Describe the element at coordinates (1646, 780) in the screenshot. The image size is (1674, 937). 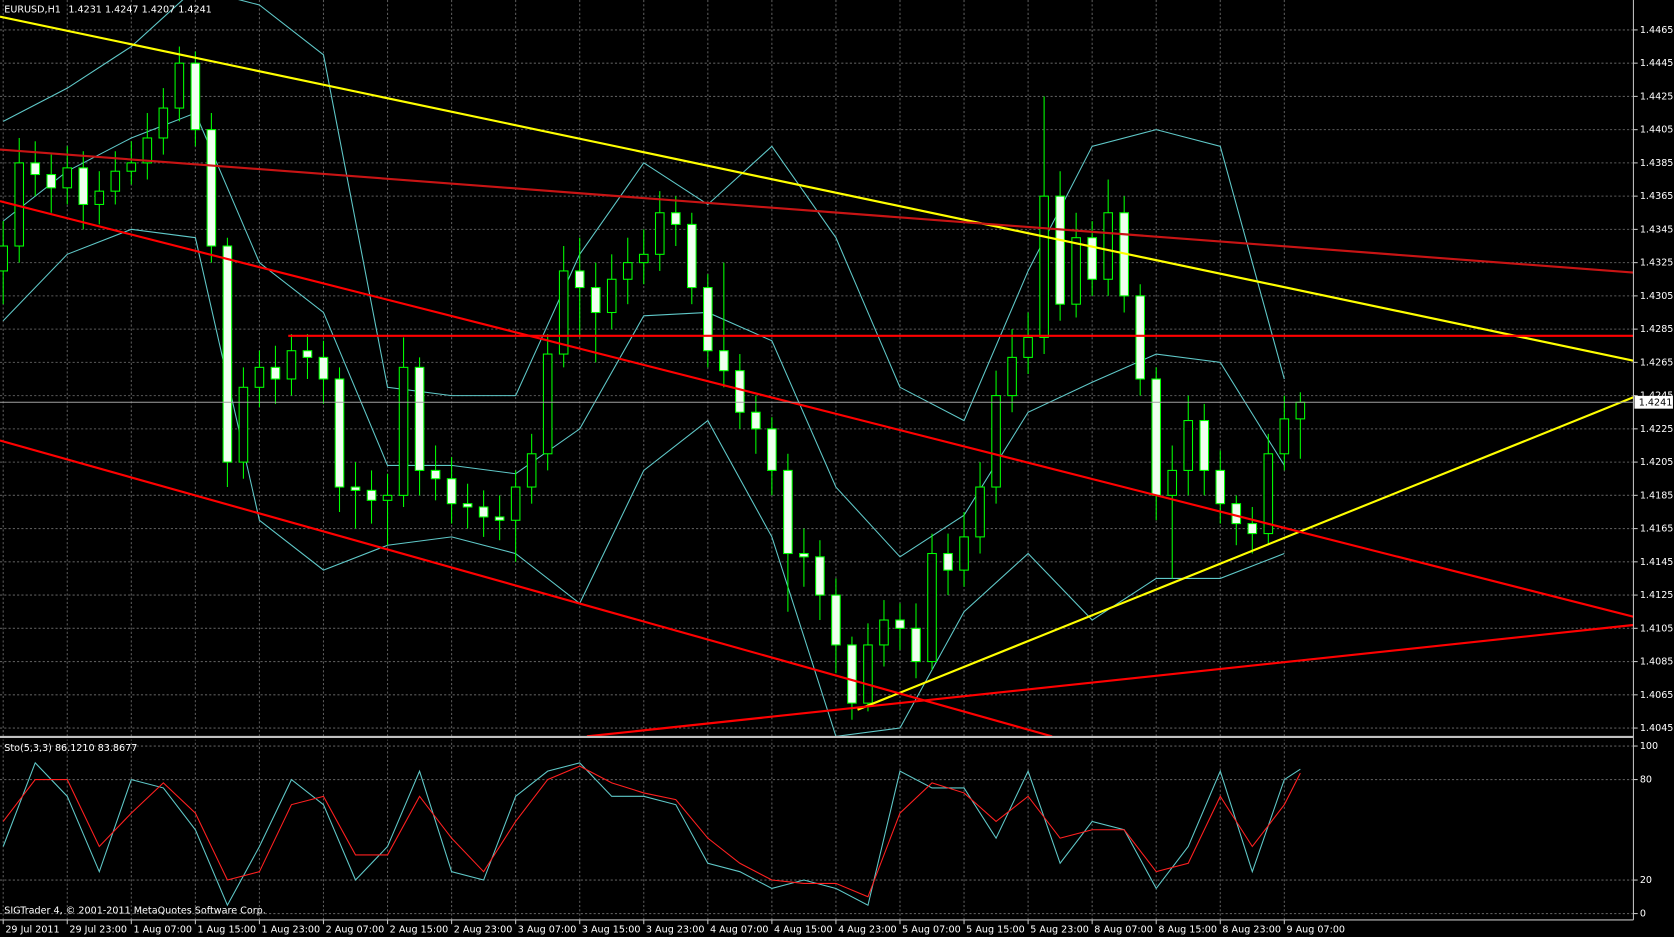
I see `y-tick-label: 80` at that location.